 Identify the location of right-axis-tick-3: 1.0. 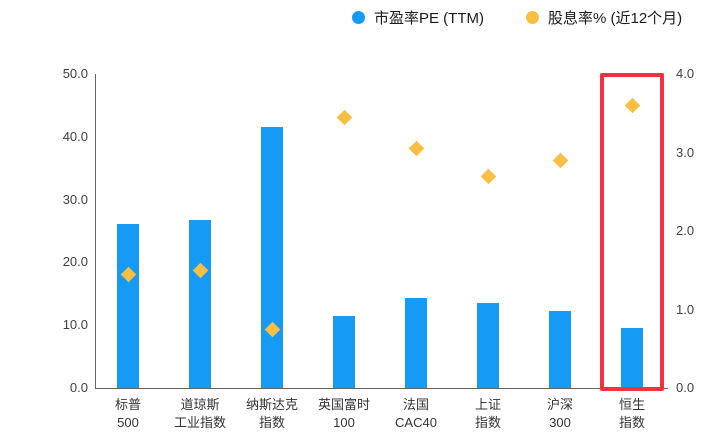
(685, 309).